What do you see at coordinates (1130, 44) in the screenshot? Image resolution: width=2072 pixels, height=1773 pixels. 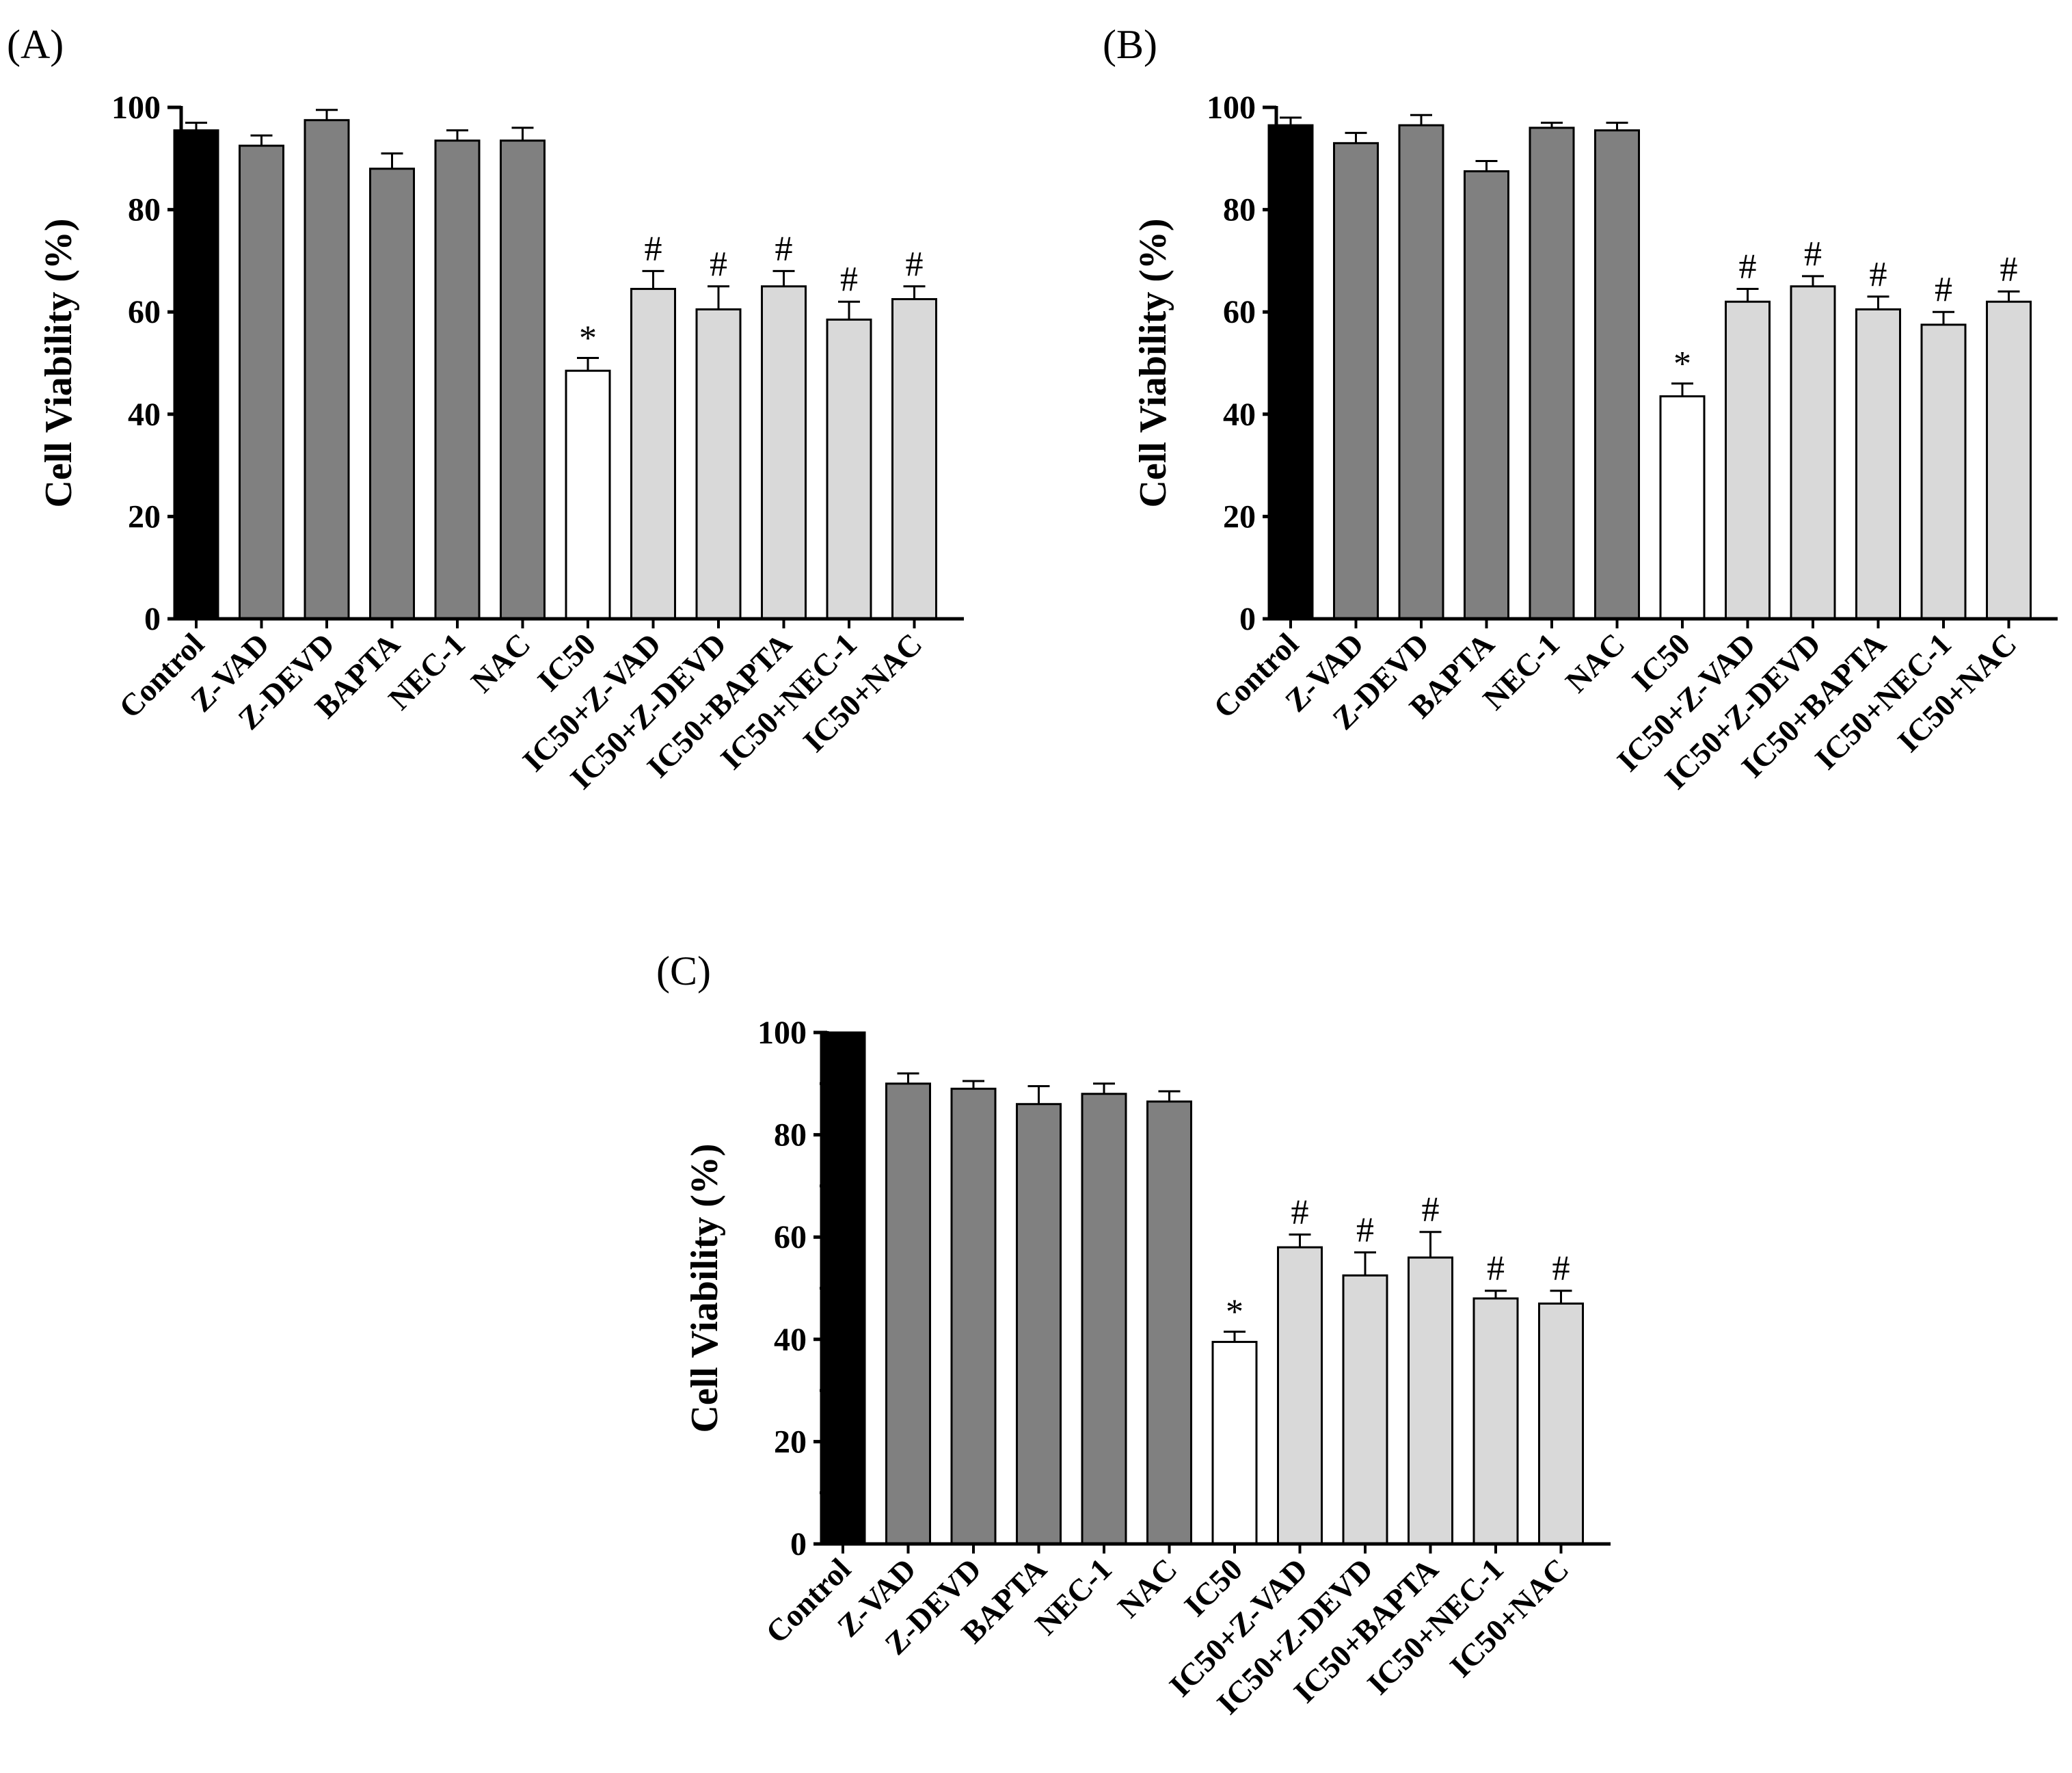 I see `panel-letter: (B)` at bounding box center [1130, 44].